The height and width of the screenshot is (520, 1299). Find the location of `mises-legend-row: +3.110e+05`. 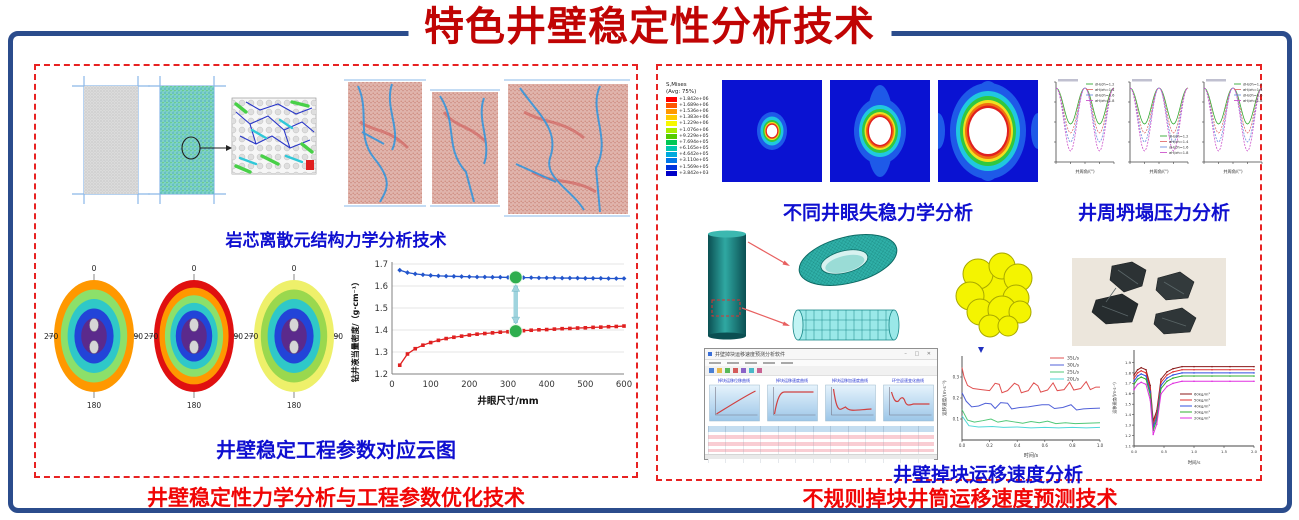

mises-legend-row: +3.110e+05 is located at coordinates (695, 161).